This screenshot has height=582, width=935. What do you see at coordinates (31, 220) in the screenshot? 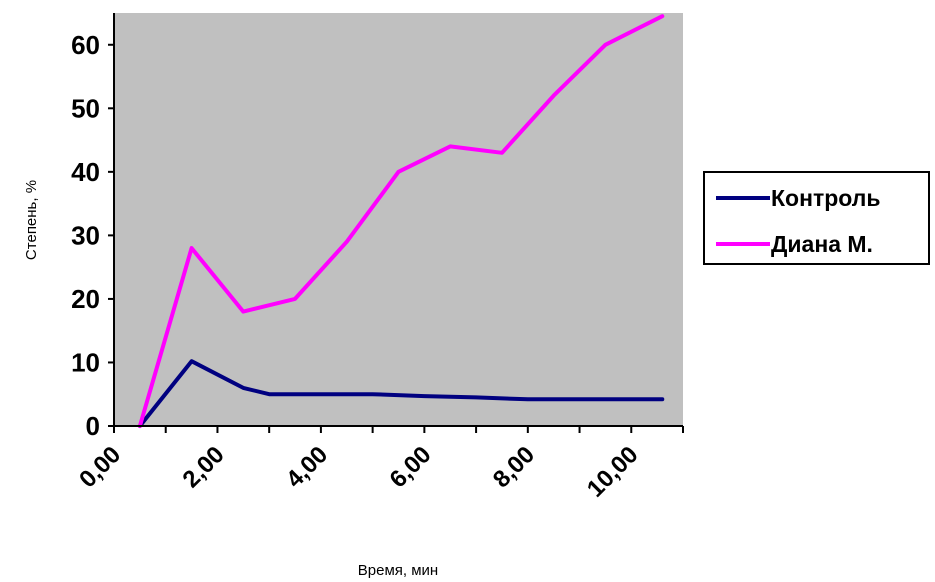
I see `y-axis-title: Степень, %` at bounding box center [31, 220].